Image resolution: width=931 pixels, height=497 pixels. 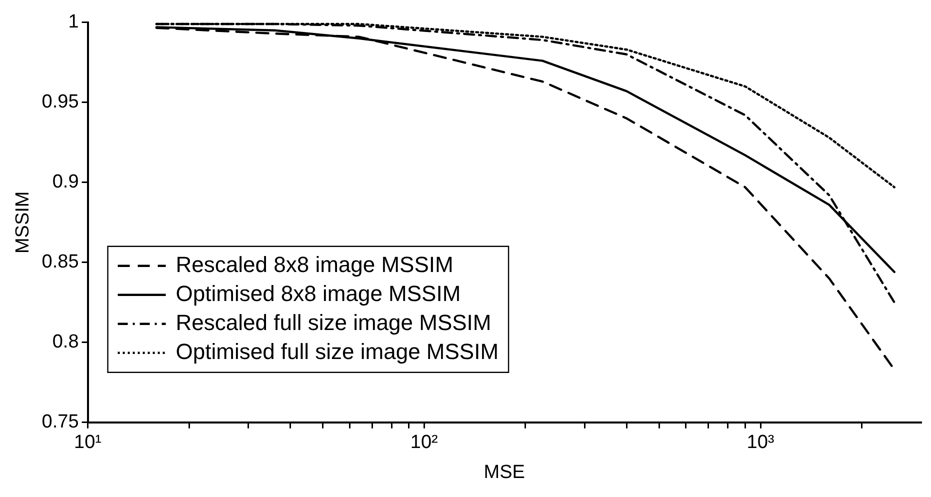 What do you see at coordinates (23, 222) in the screenshot?
I see `y-axis-title: MSSIM` at bounding box center [23, 222].